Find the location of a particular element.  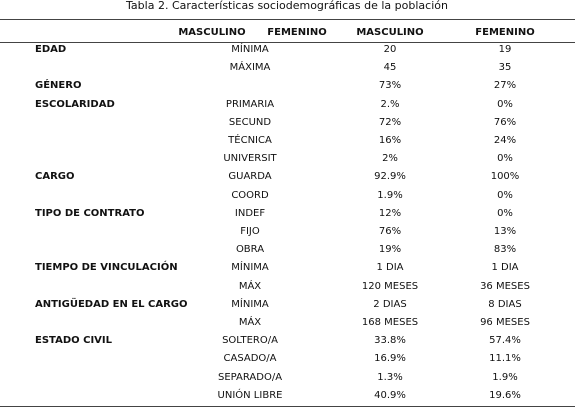

masculino-cell: 16.9% is located at coordinates (390, 359).